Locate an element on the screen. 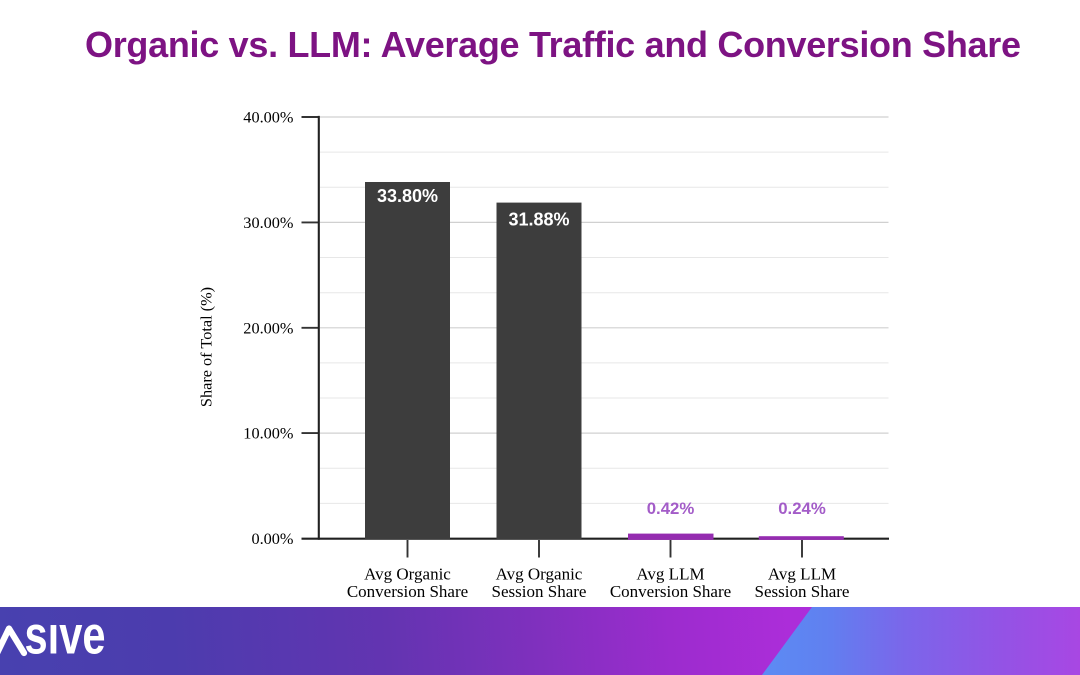  svg-text: 0.42% is located at coordinates (671, 508).